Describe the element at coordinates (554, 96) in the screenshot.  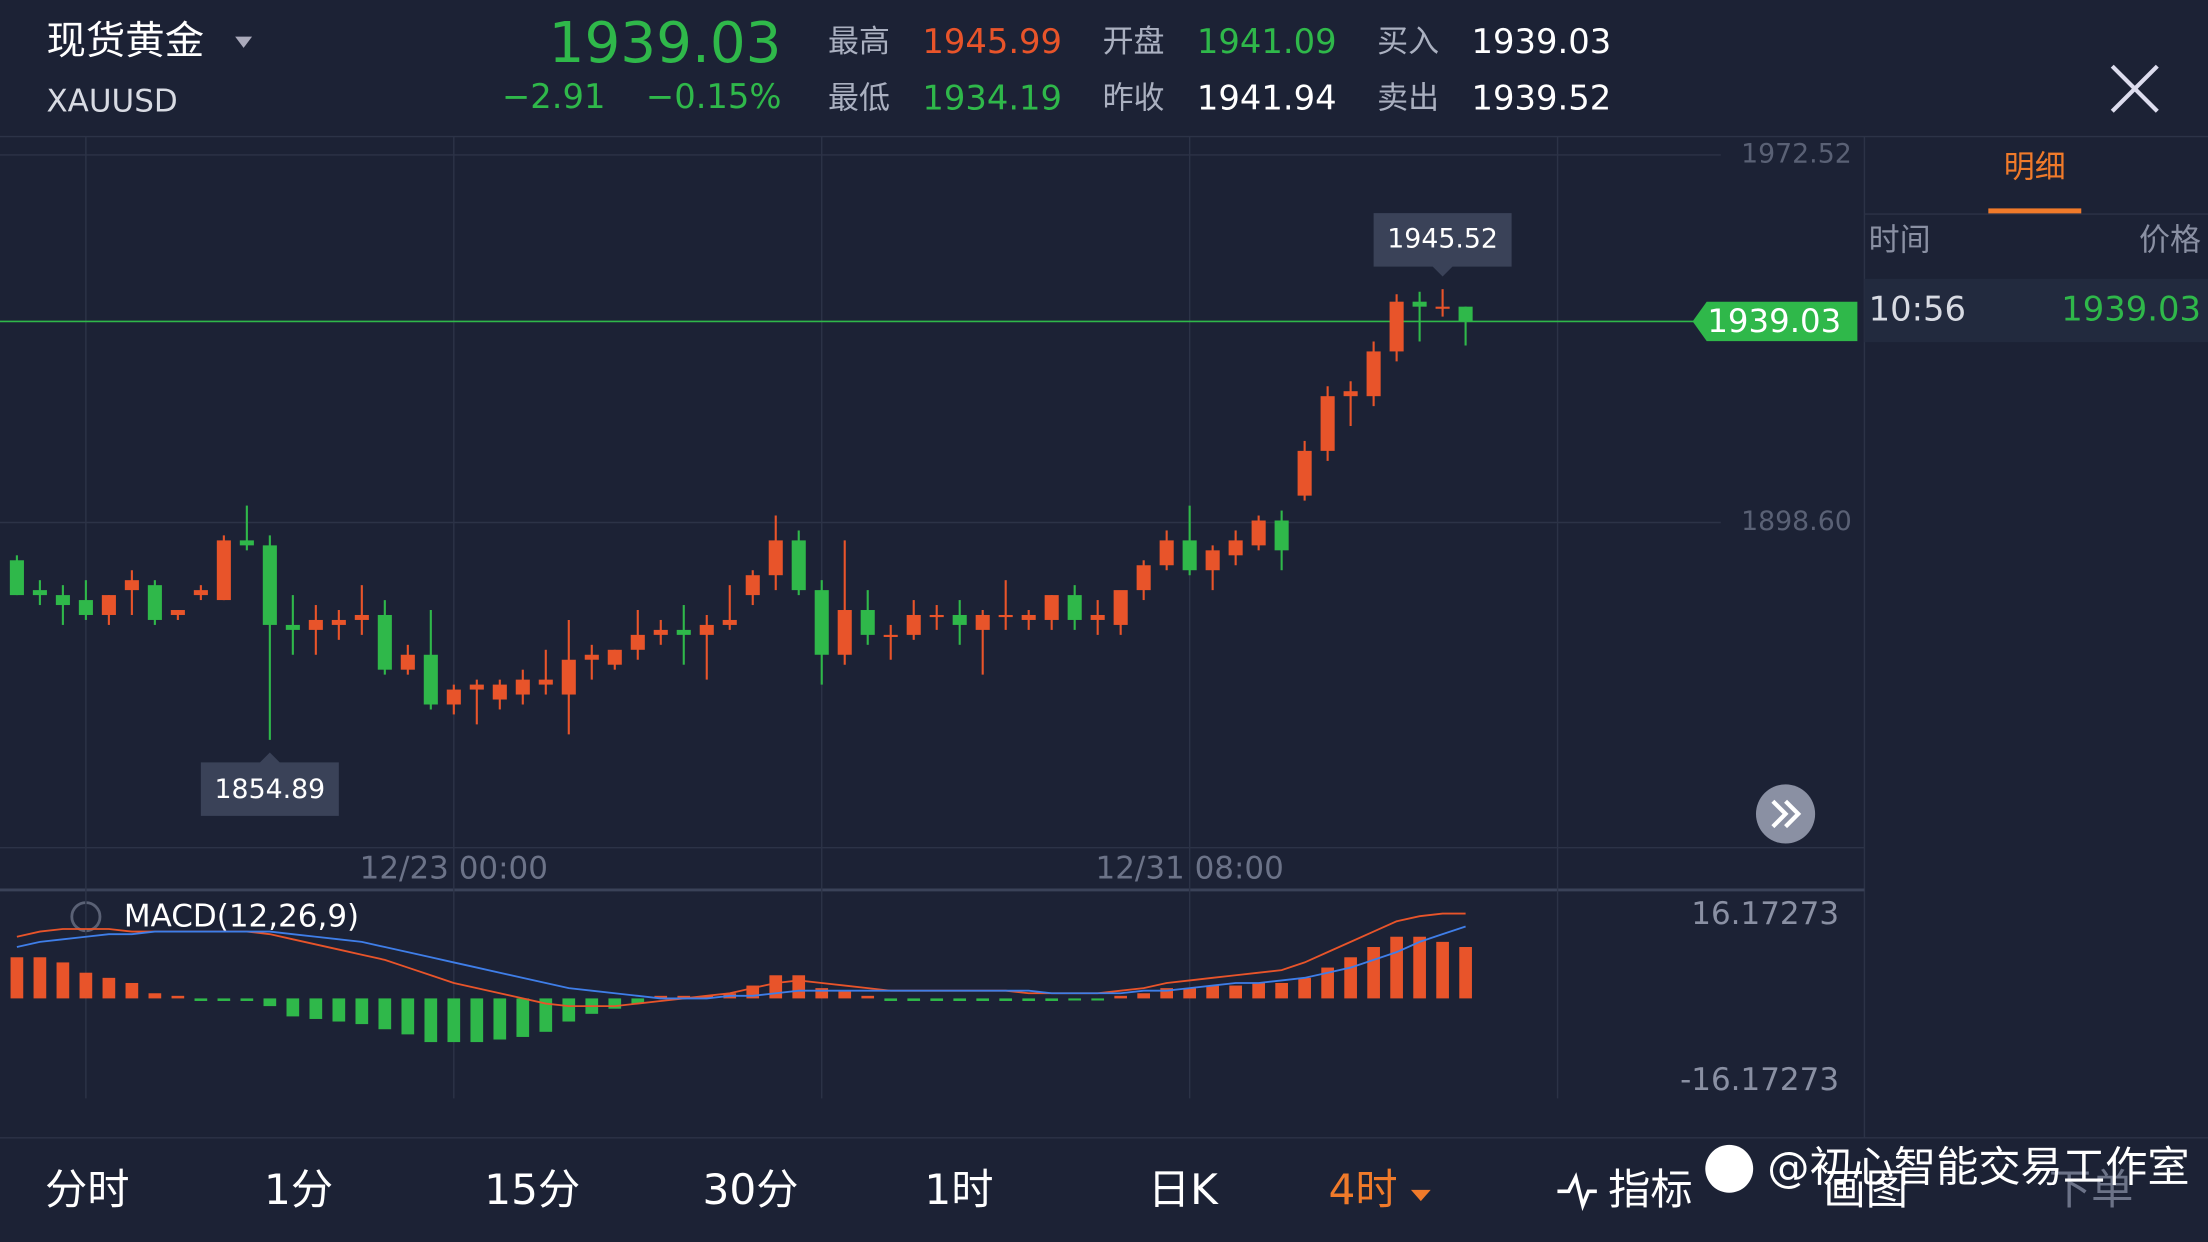
I see `change: −2.91` at that location.